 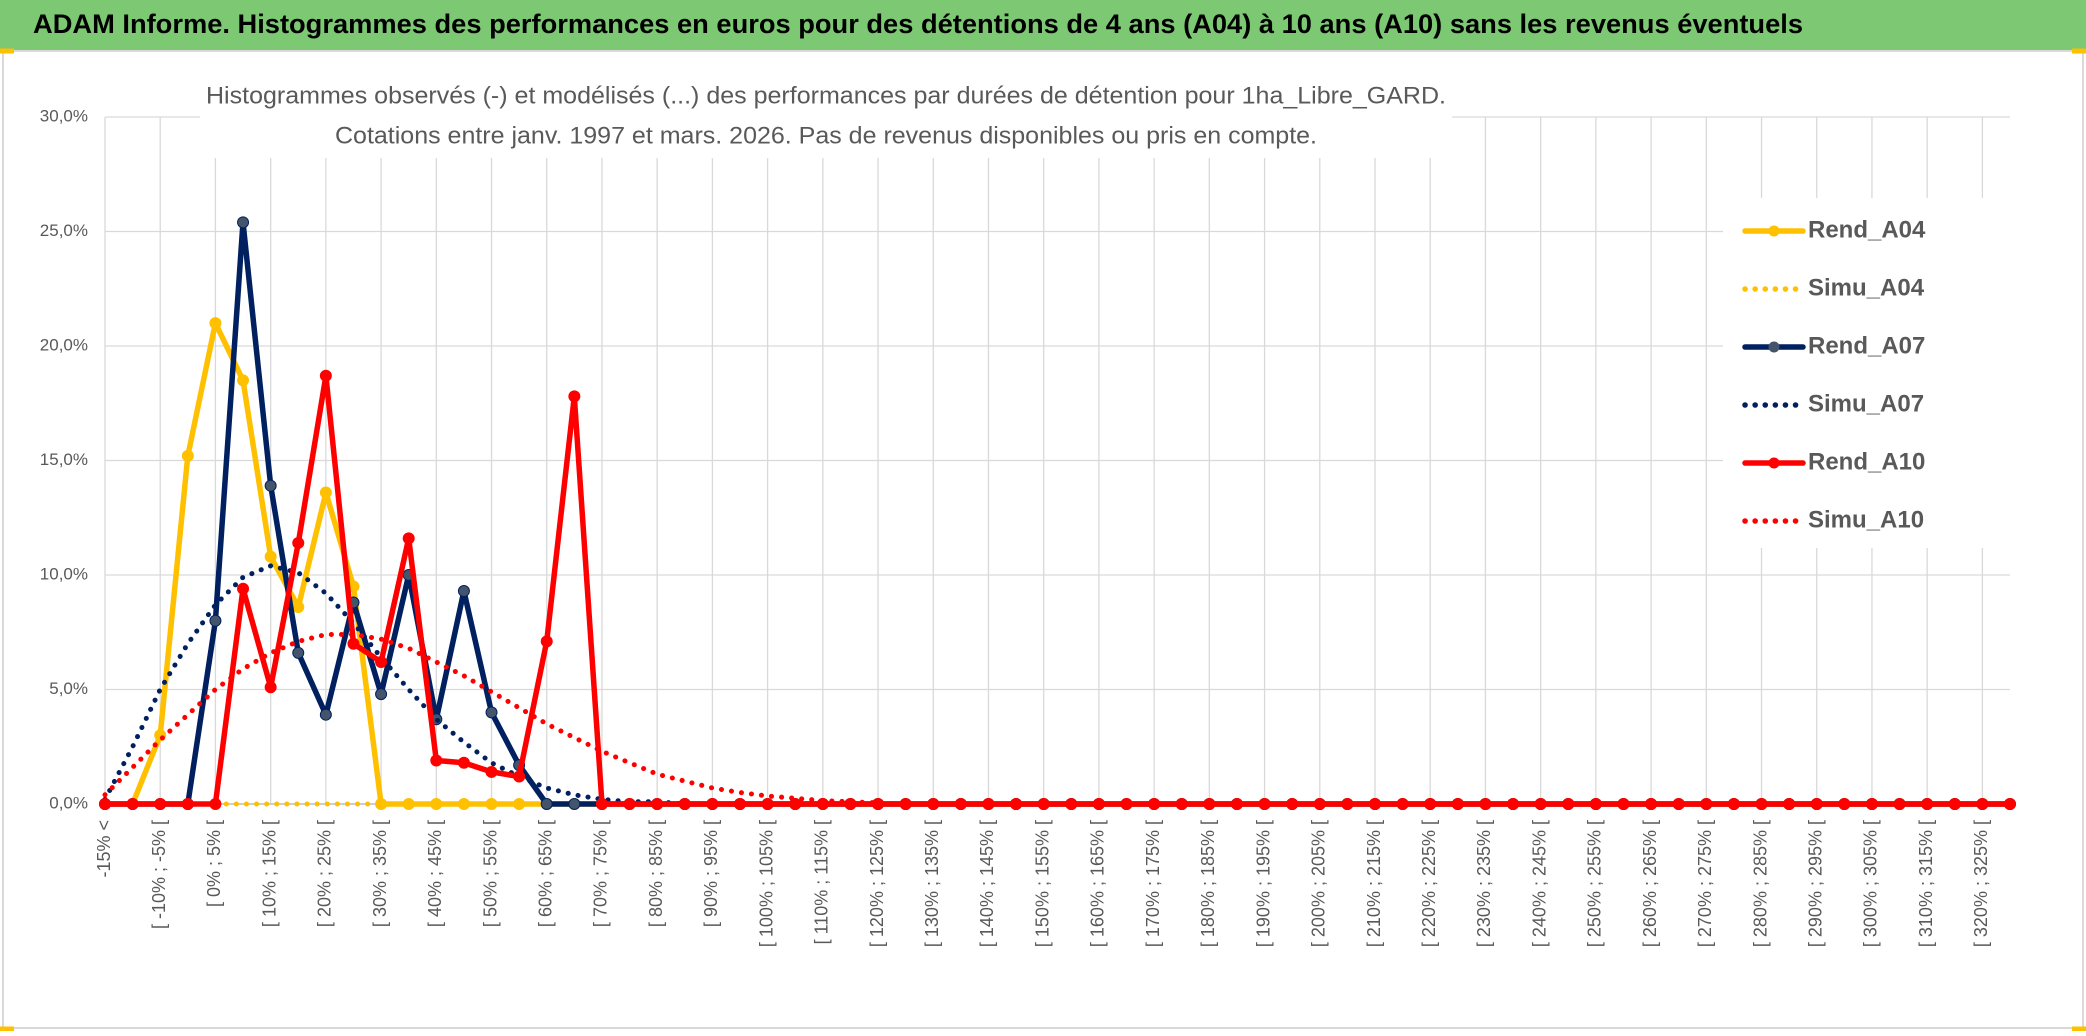 What do you see at coordinates (932, 883) in the screenshot?
I see `x-tick-label: [ 130% ; 135% [` at bounding box center [932, 883].